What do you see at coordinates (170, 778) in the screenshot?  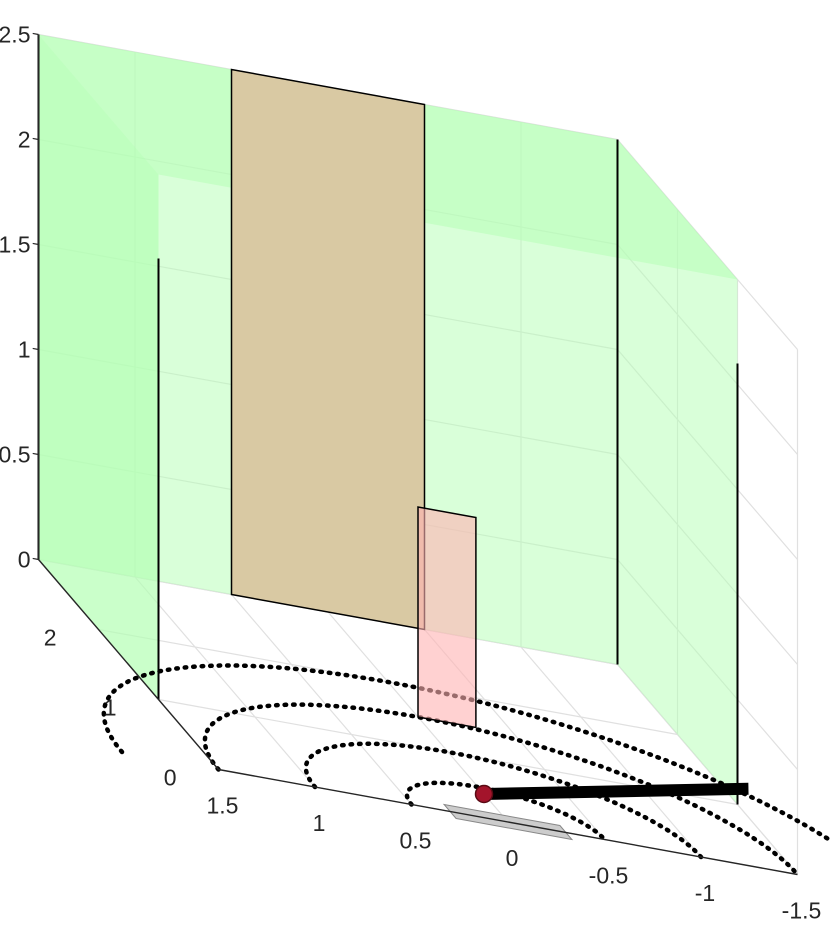 I see `y-tick-label: 0` at bounding box center [170, 778].